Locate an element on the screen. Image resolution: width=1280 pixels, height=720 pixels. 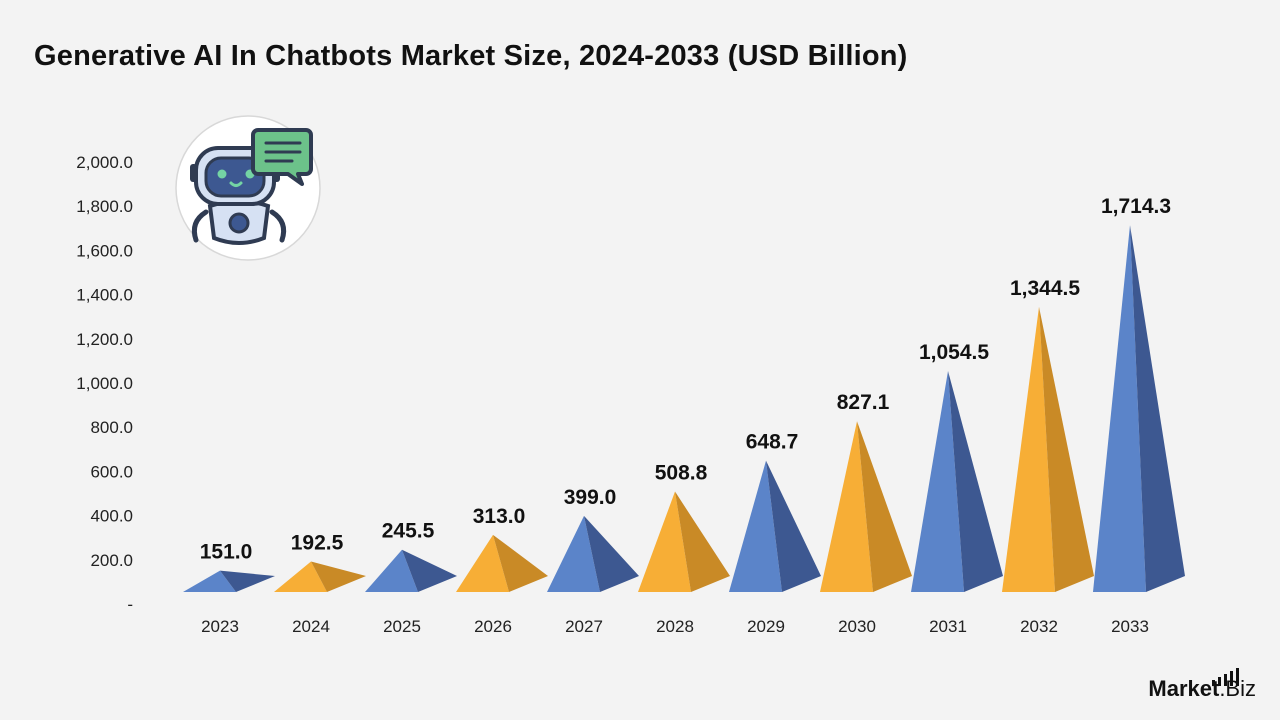
x-tick-label: 2025 is located at coordinates (402, 626).